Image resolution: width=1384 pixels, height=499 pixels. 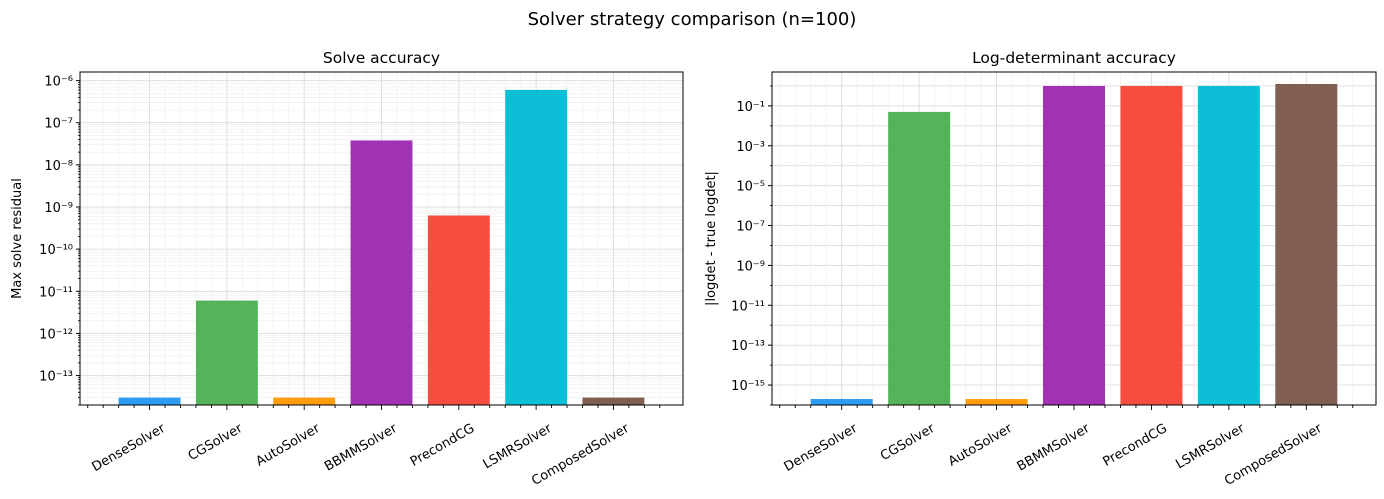 What do you see at coordinates (17, 238) in the screenshot?
I see `y-axis-label: Max solve residual` at bounding box center [17, 238].